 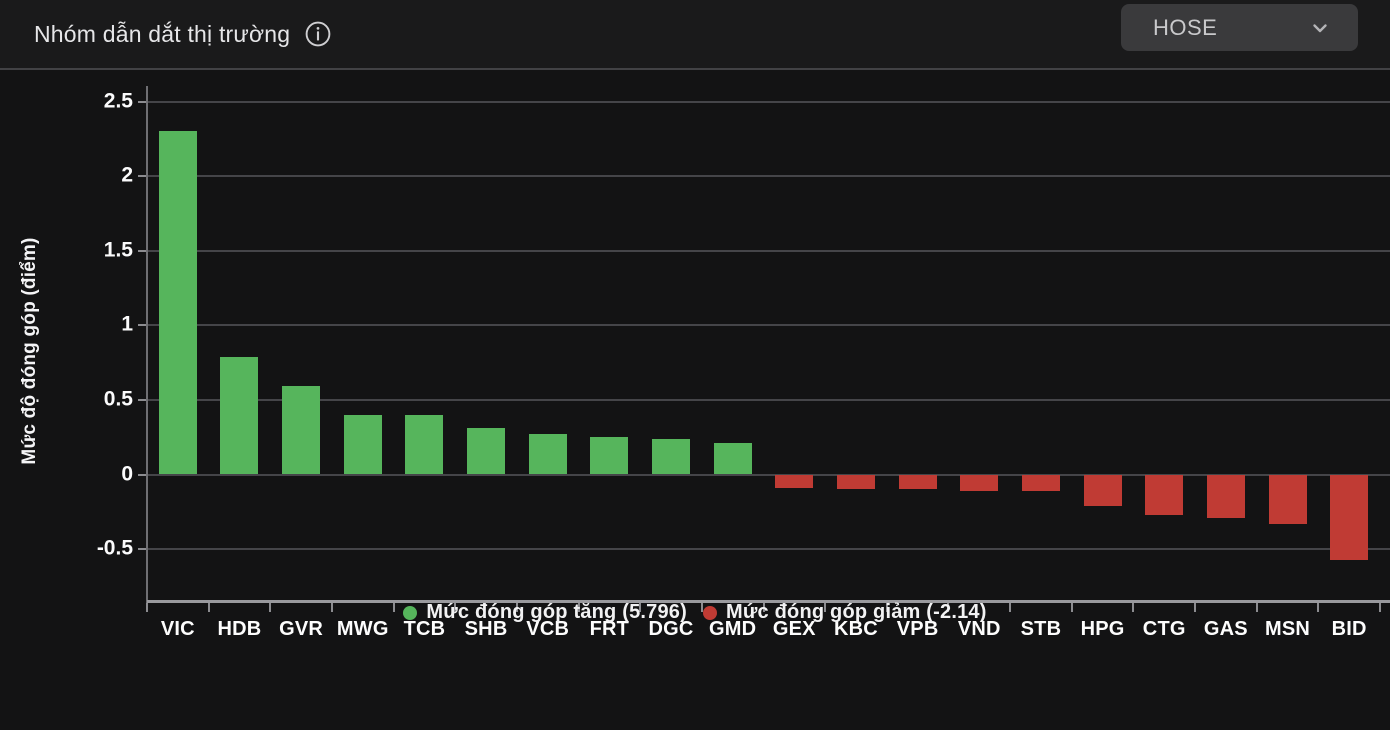 What do you see at coordinates (1320, 28) in the screenshot?
I see `chevron-down-icon` at bounding box center [1320, 28].